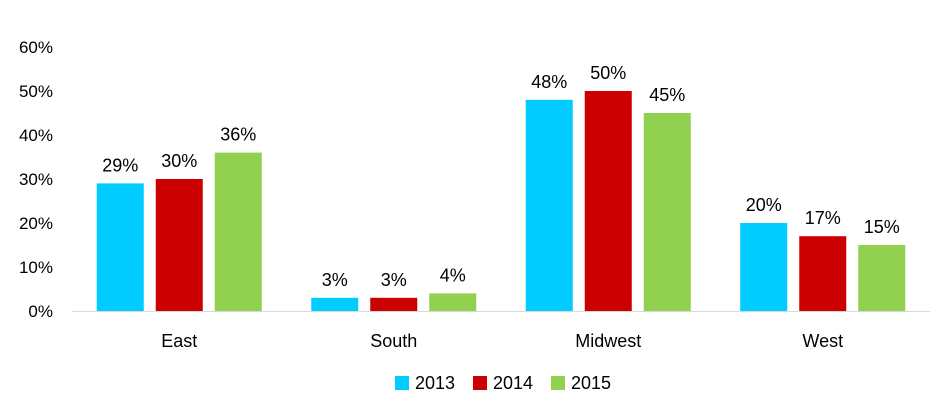  What do you see at coordinates (120, 165) in the screenshot?
I see `data-label: 29%` at bounding box center [120, 165].